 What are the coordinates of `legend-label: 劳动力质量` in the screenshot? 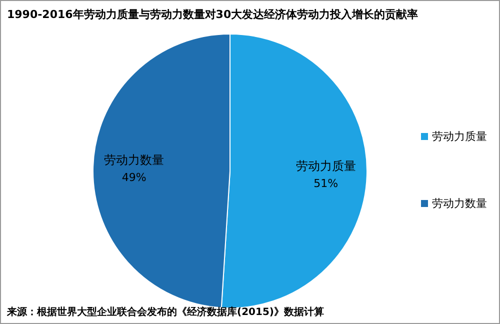 It's located at (459, 136).